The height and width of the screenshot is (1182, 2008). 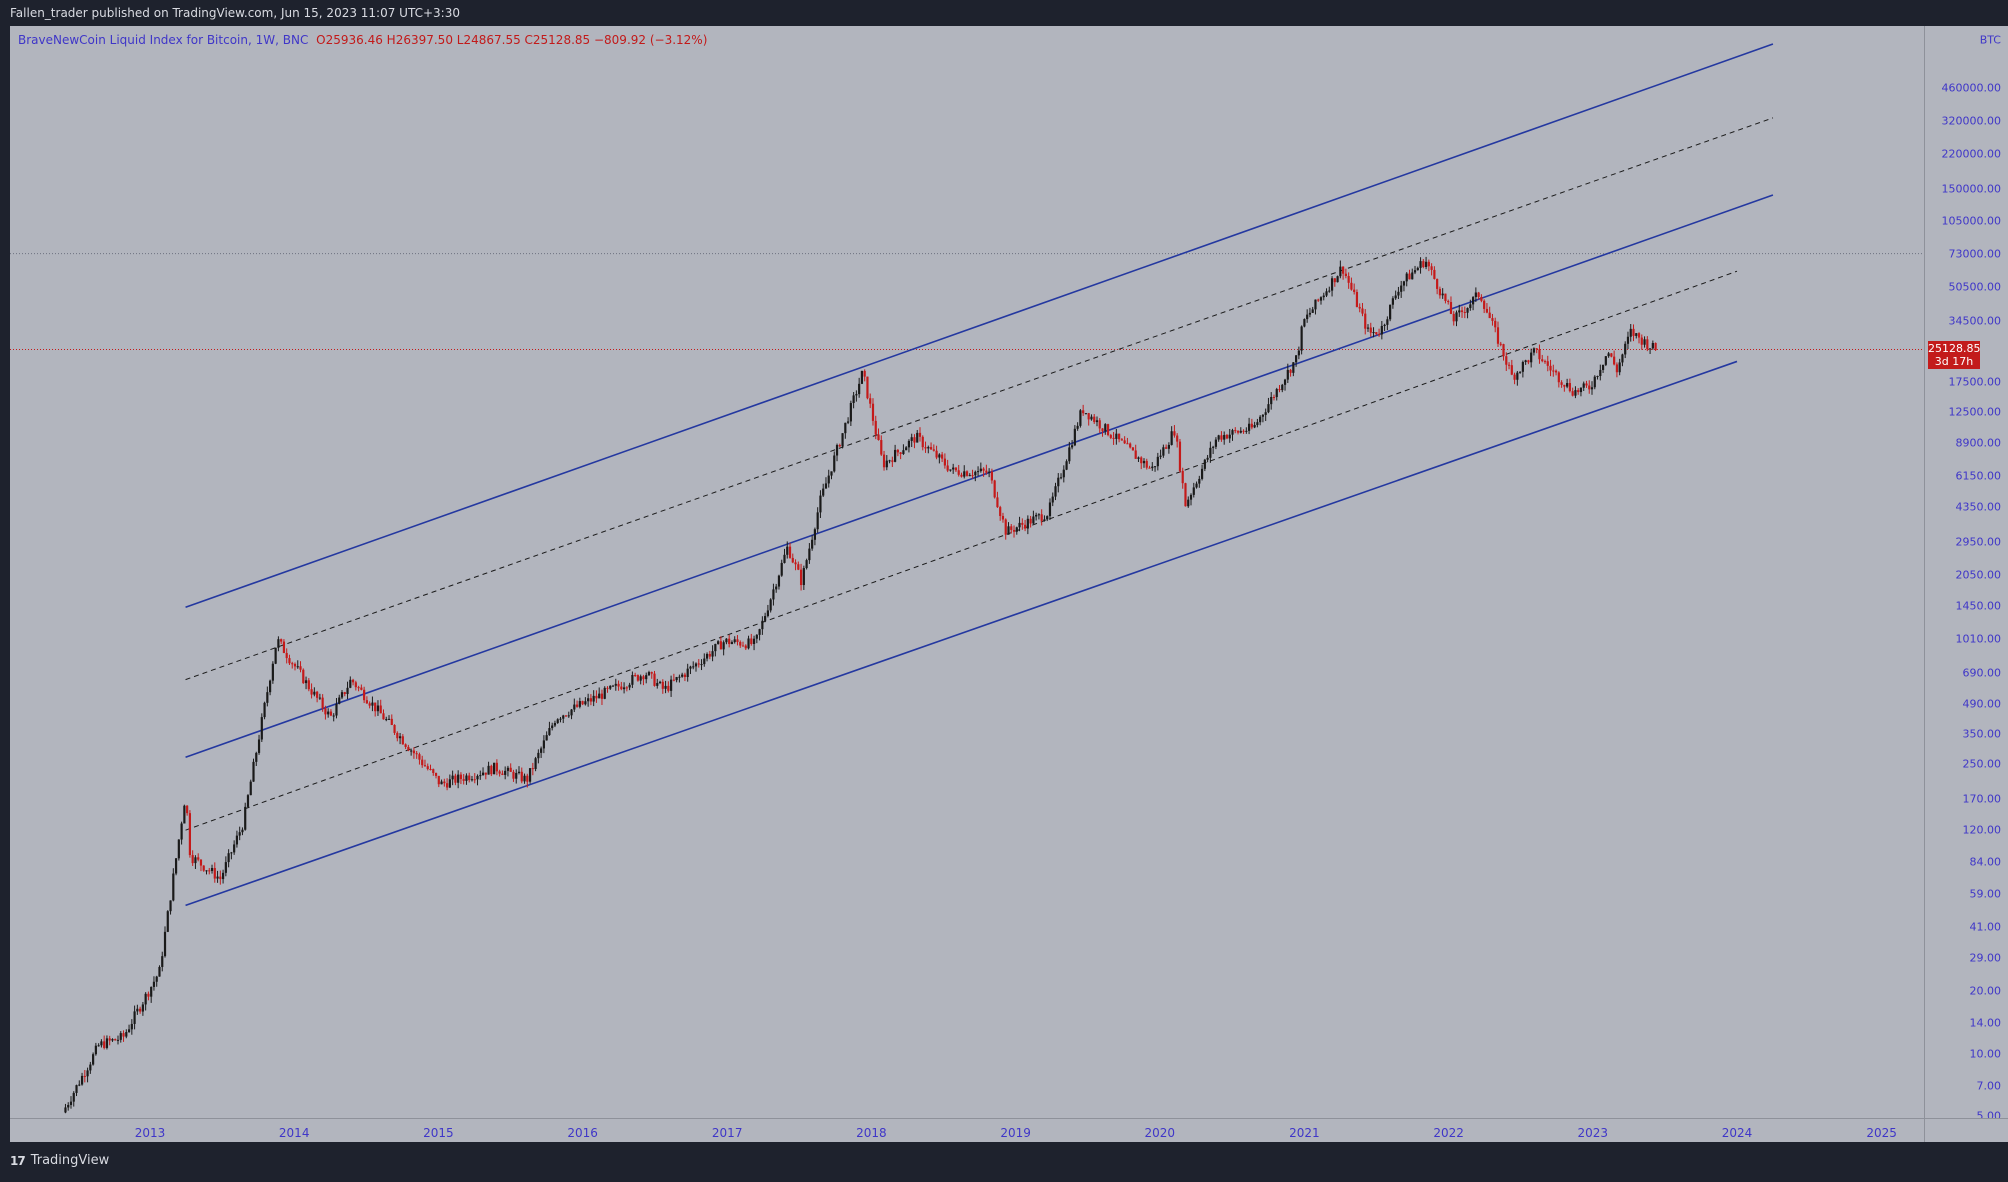 I want to click on price-tick-label: 490.00, so click(x=1982, y=704).